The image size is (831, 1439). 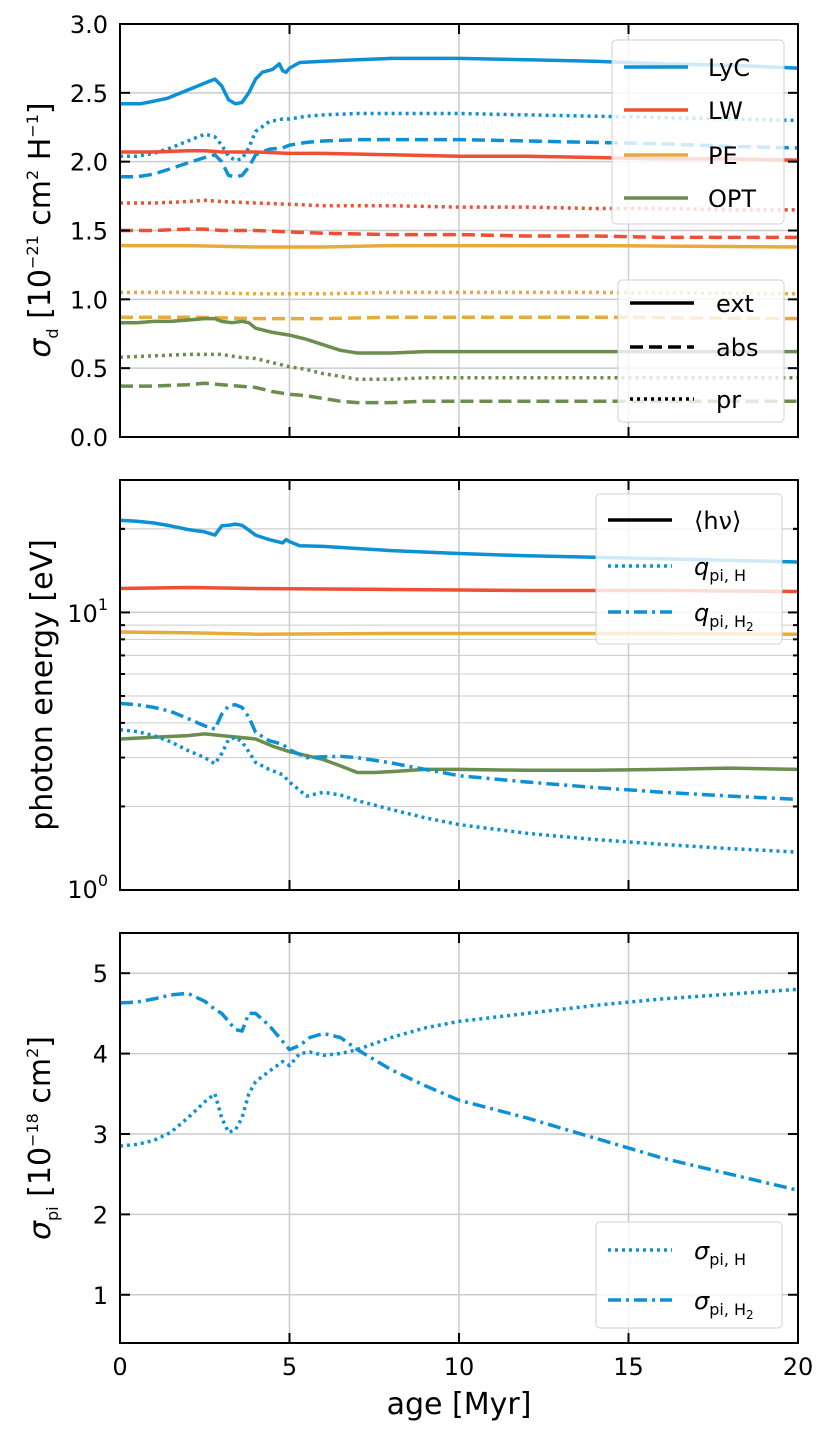 What do you see at coordinates (100, 1215) in the screenshot?
I see `ytick-label: 2` at bounding box center [100, 1215].